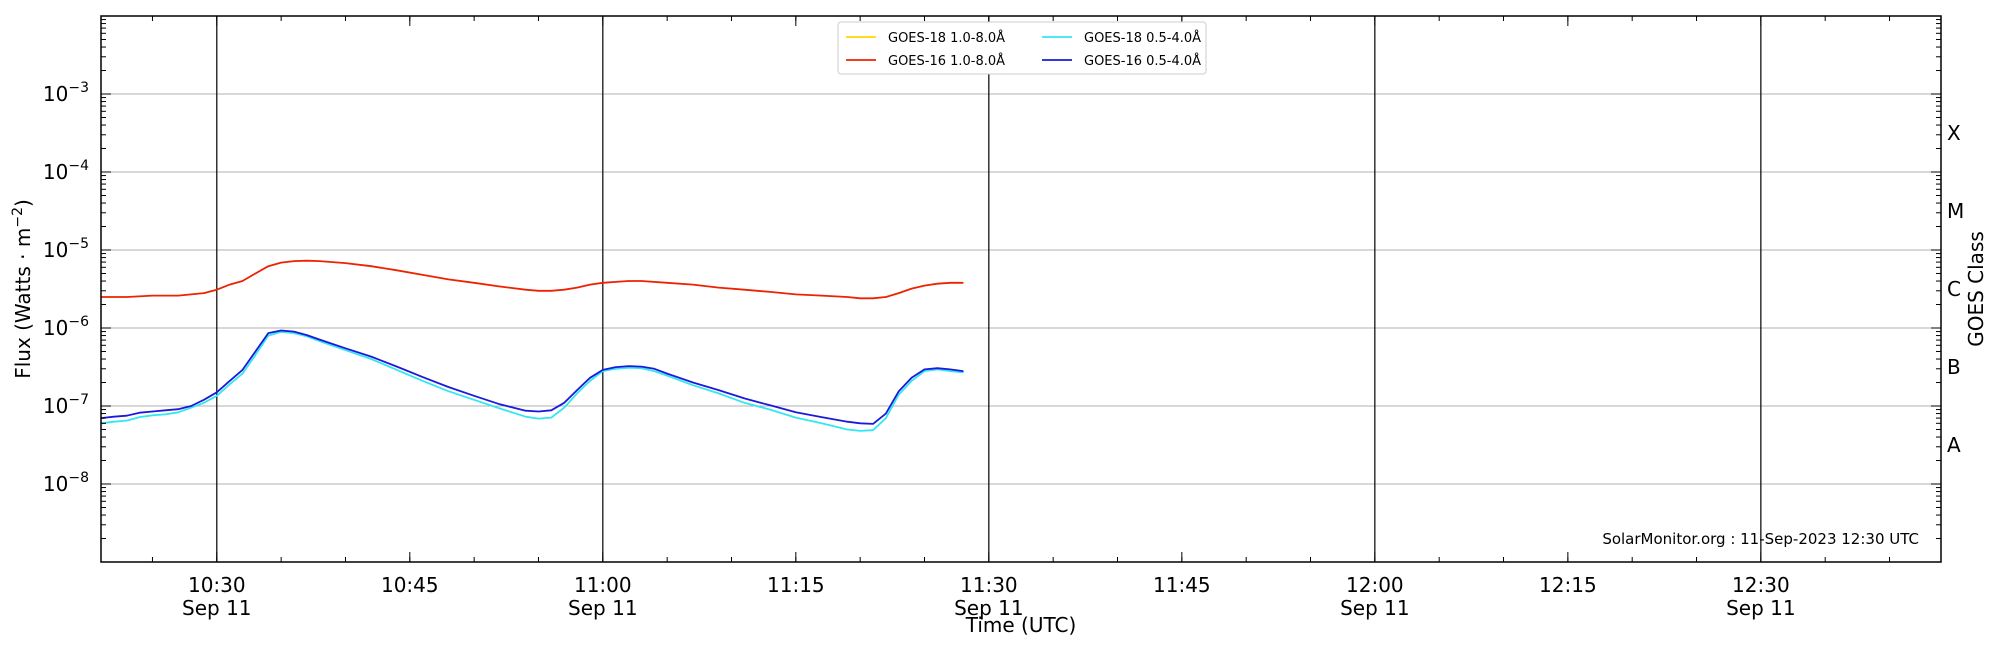  I want to click on y-tick-label: 10⁻⁶, so click(66, 327).